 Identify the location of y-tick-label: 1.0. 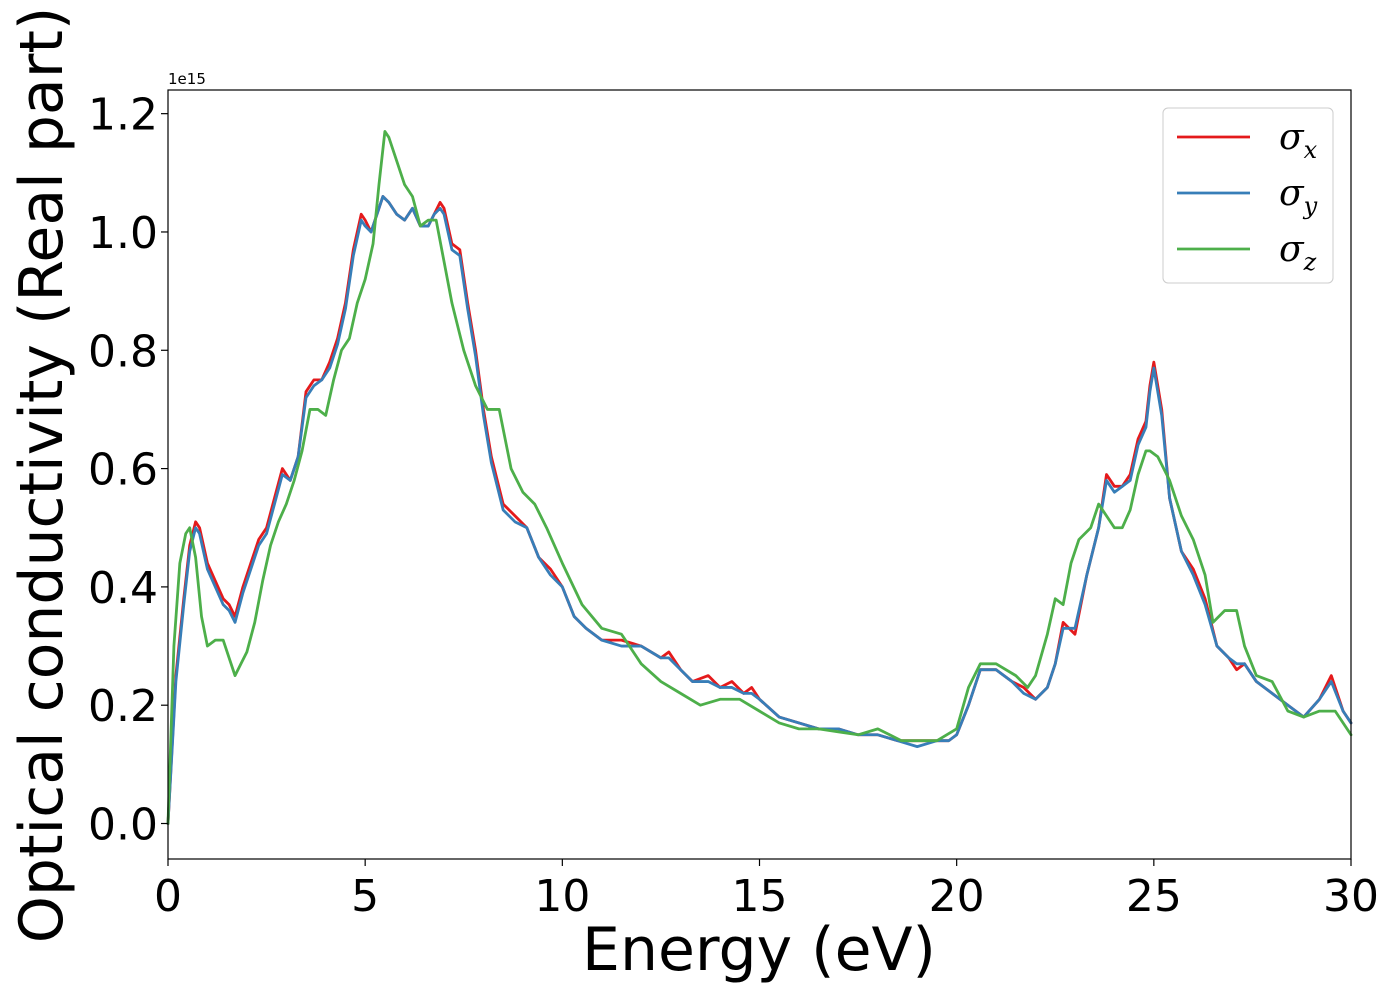
(123, 233).